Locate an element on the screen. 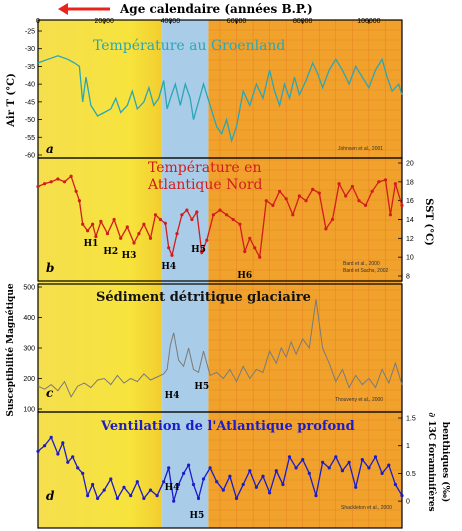  panel-d-title: Ventilation de l'Atlantique profond is located at coordinates (227, 426).